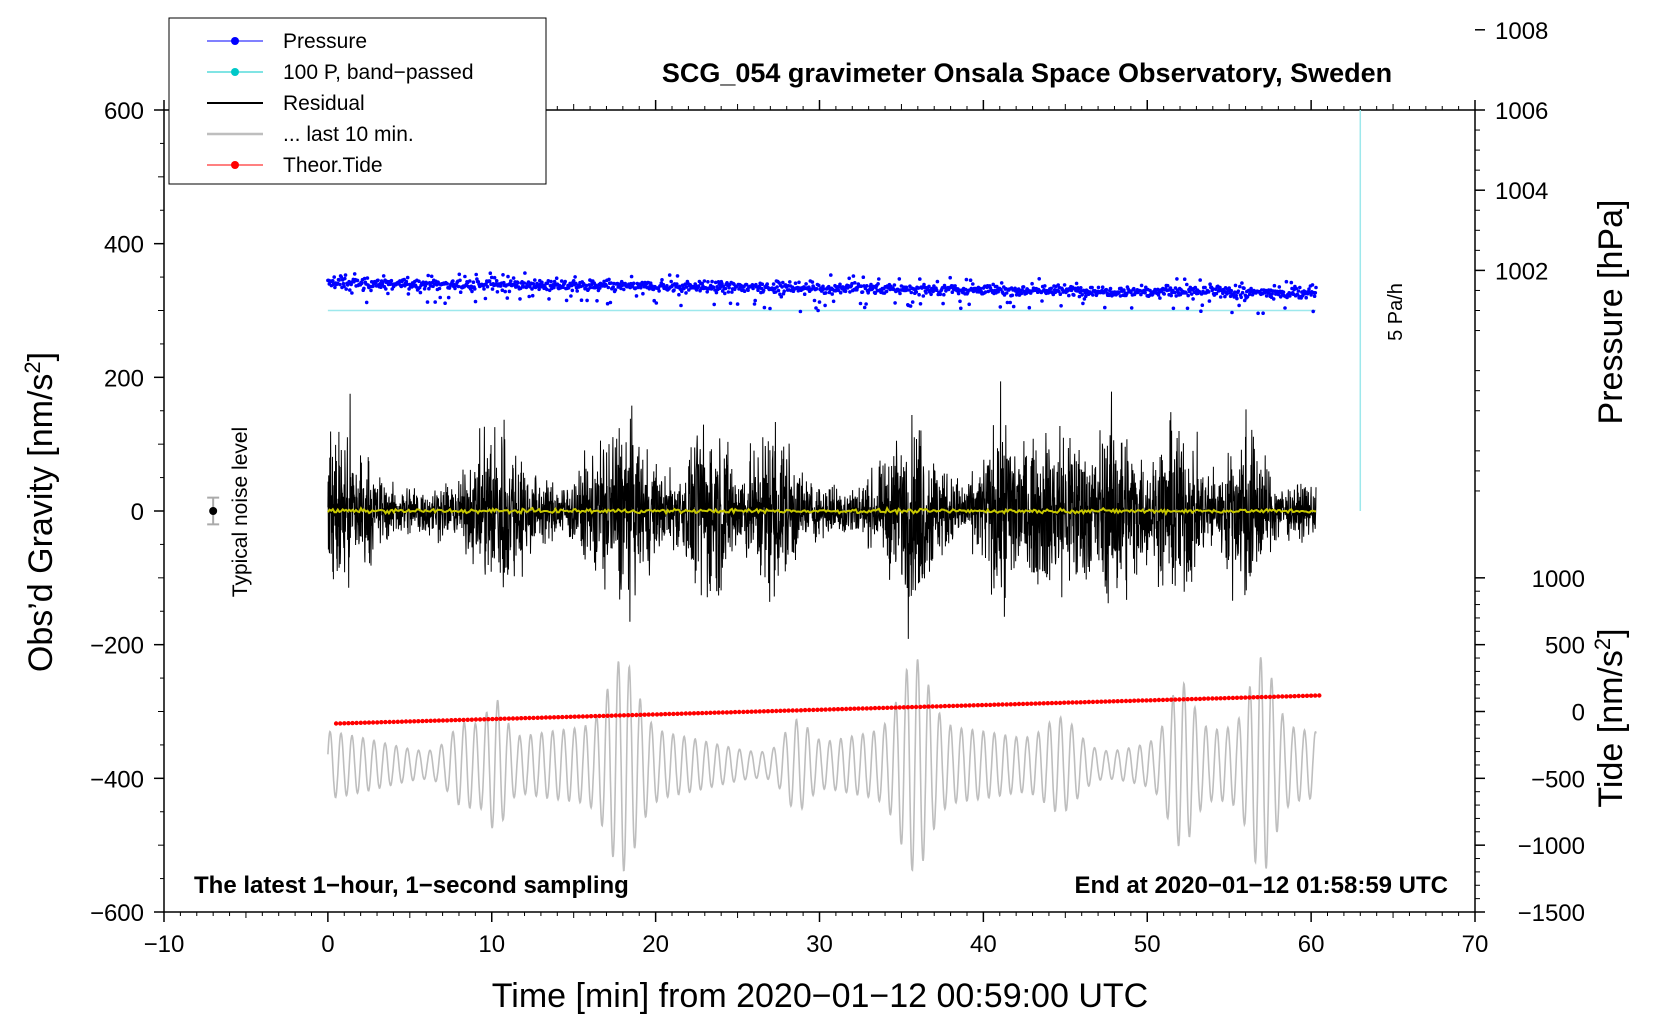 This screenshot has width=1660, height=1020. Describe the element at coordinates (124, 378) in the screenshot. I see `y-tick-label: 200` at that location.